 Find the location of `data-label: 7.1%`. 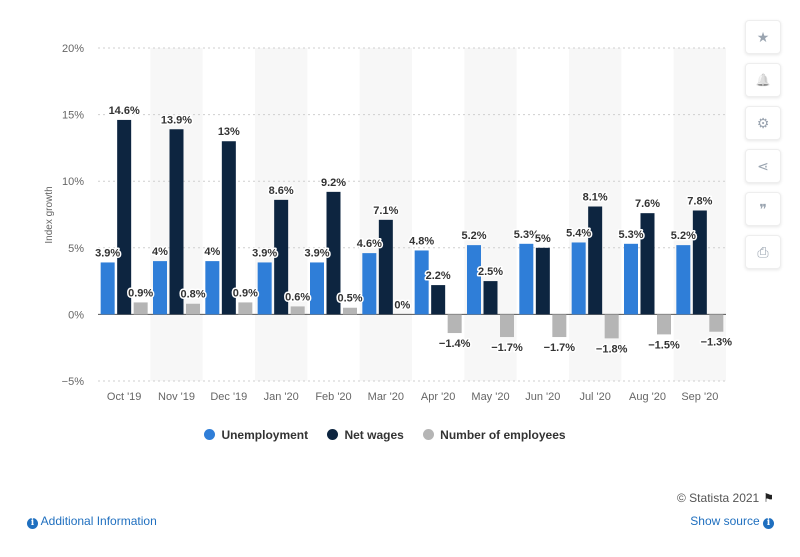

data-label: 7.1% is located at coordinates (385, 211).